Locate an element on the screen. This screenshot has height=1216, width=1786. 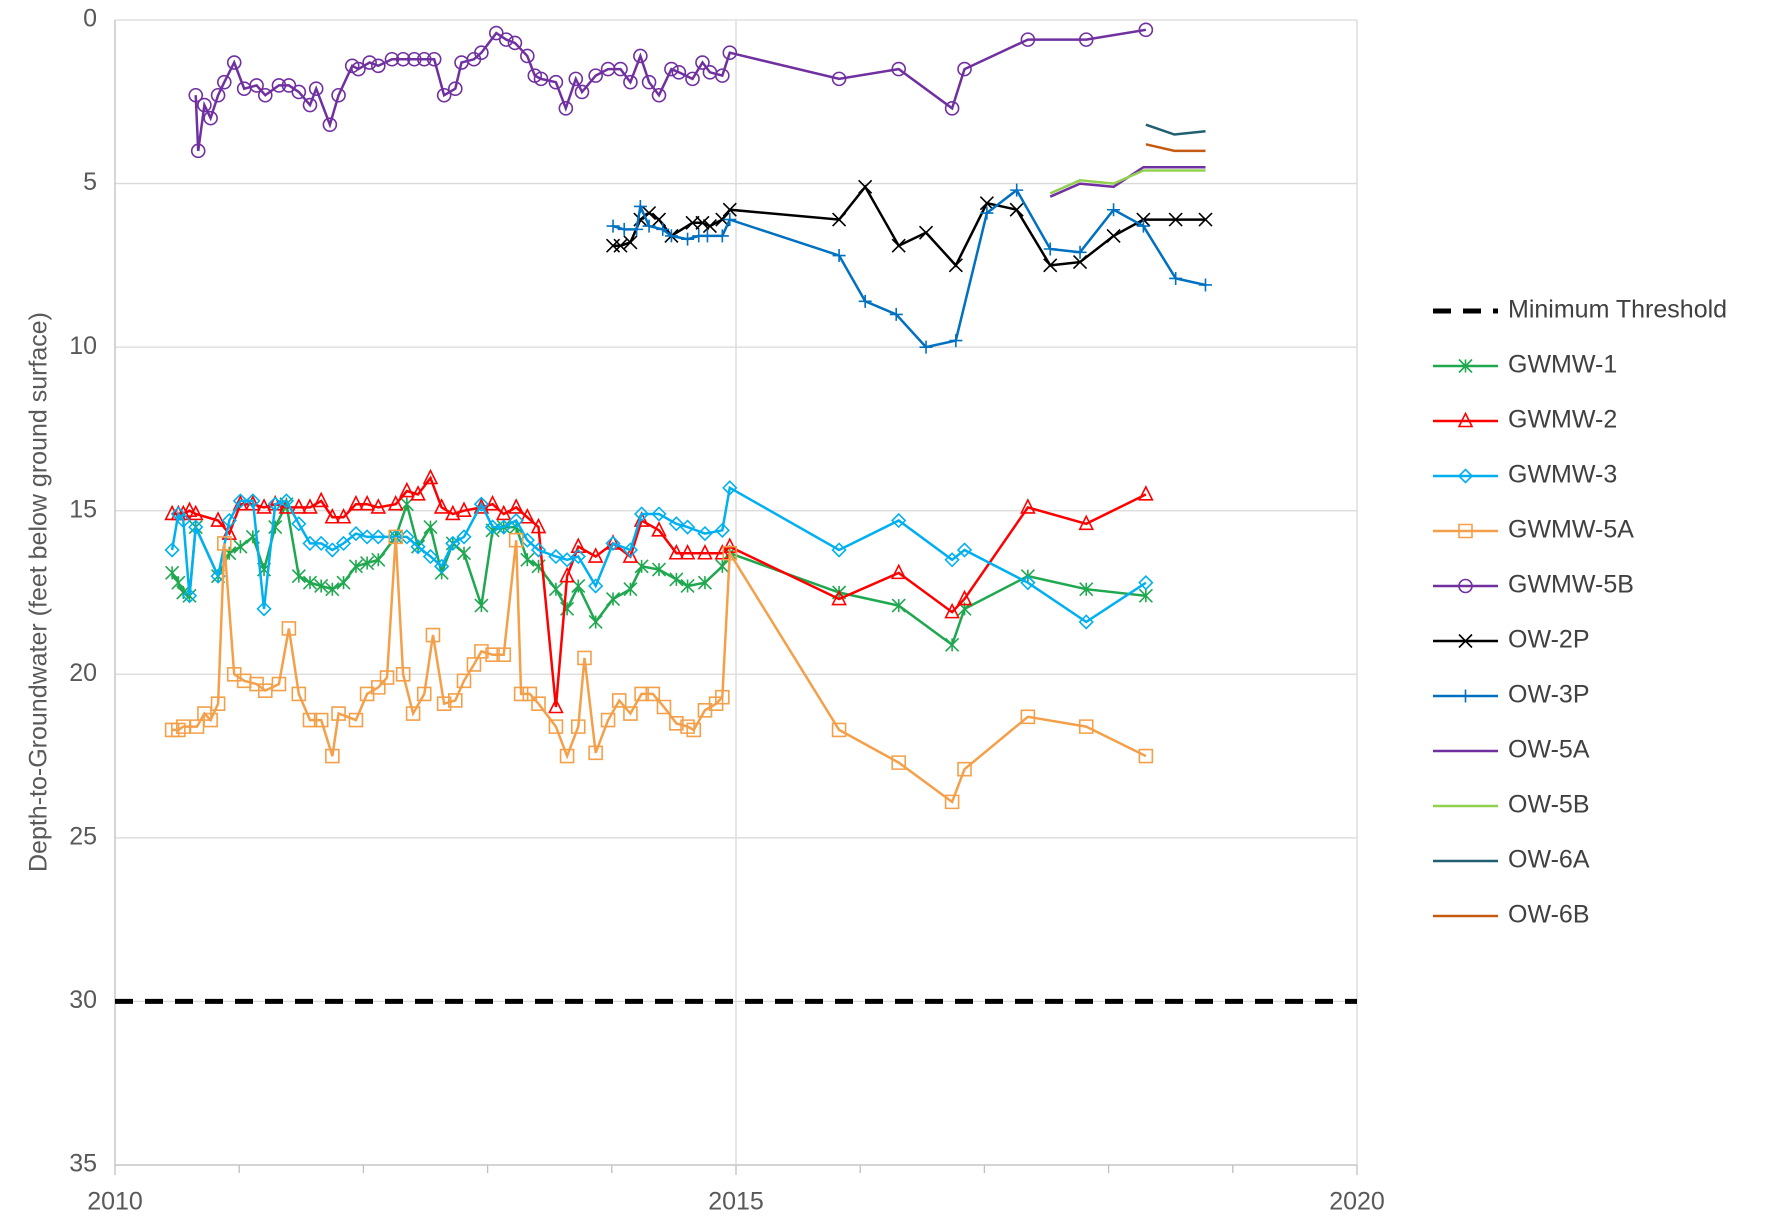
legend-label: GWMW-5B is located at coordinates (1571, 585).